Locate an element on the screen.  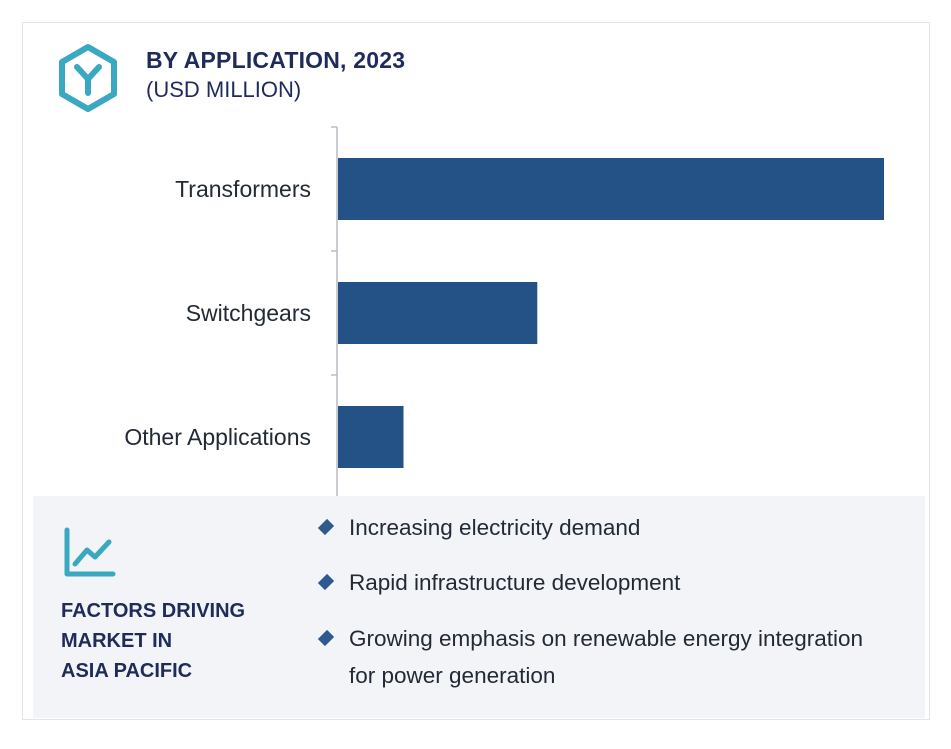
category-label: Other Applications is located at coordinates (217, 437).